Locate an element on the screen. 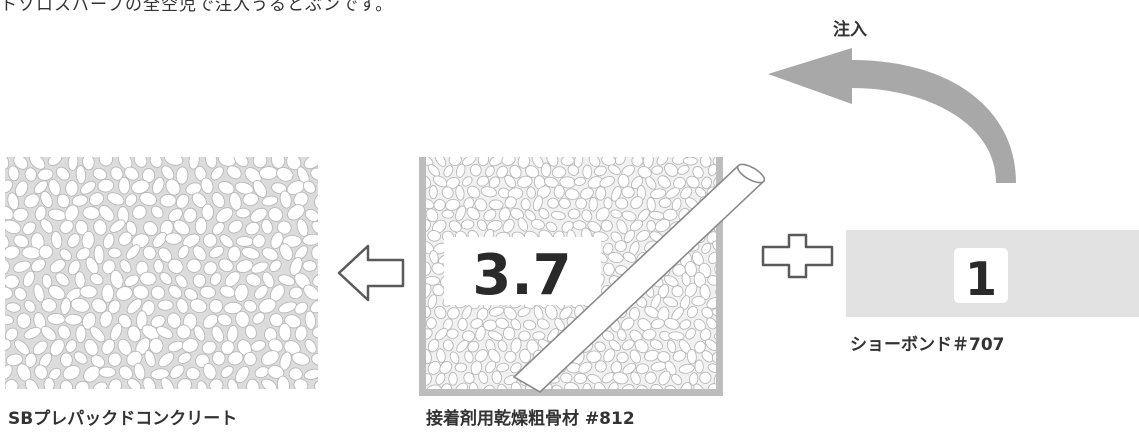  bond-ratio-value: 1 is located at coordinates (981, 279).